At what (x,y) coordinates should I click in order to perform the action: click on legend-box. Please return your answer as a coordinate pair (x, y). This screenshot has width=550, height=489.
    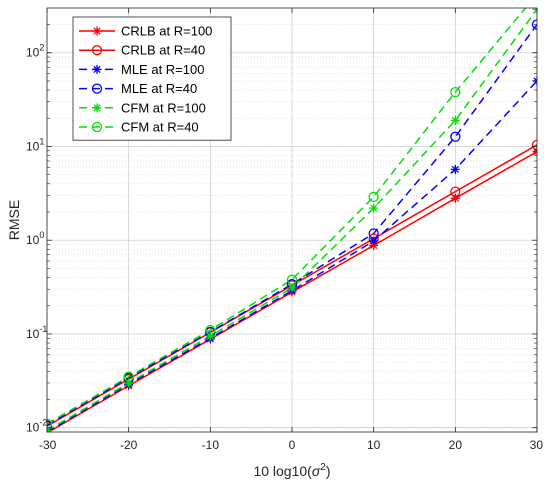
    Looking at the image, I should click on (152, 78).